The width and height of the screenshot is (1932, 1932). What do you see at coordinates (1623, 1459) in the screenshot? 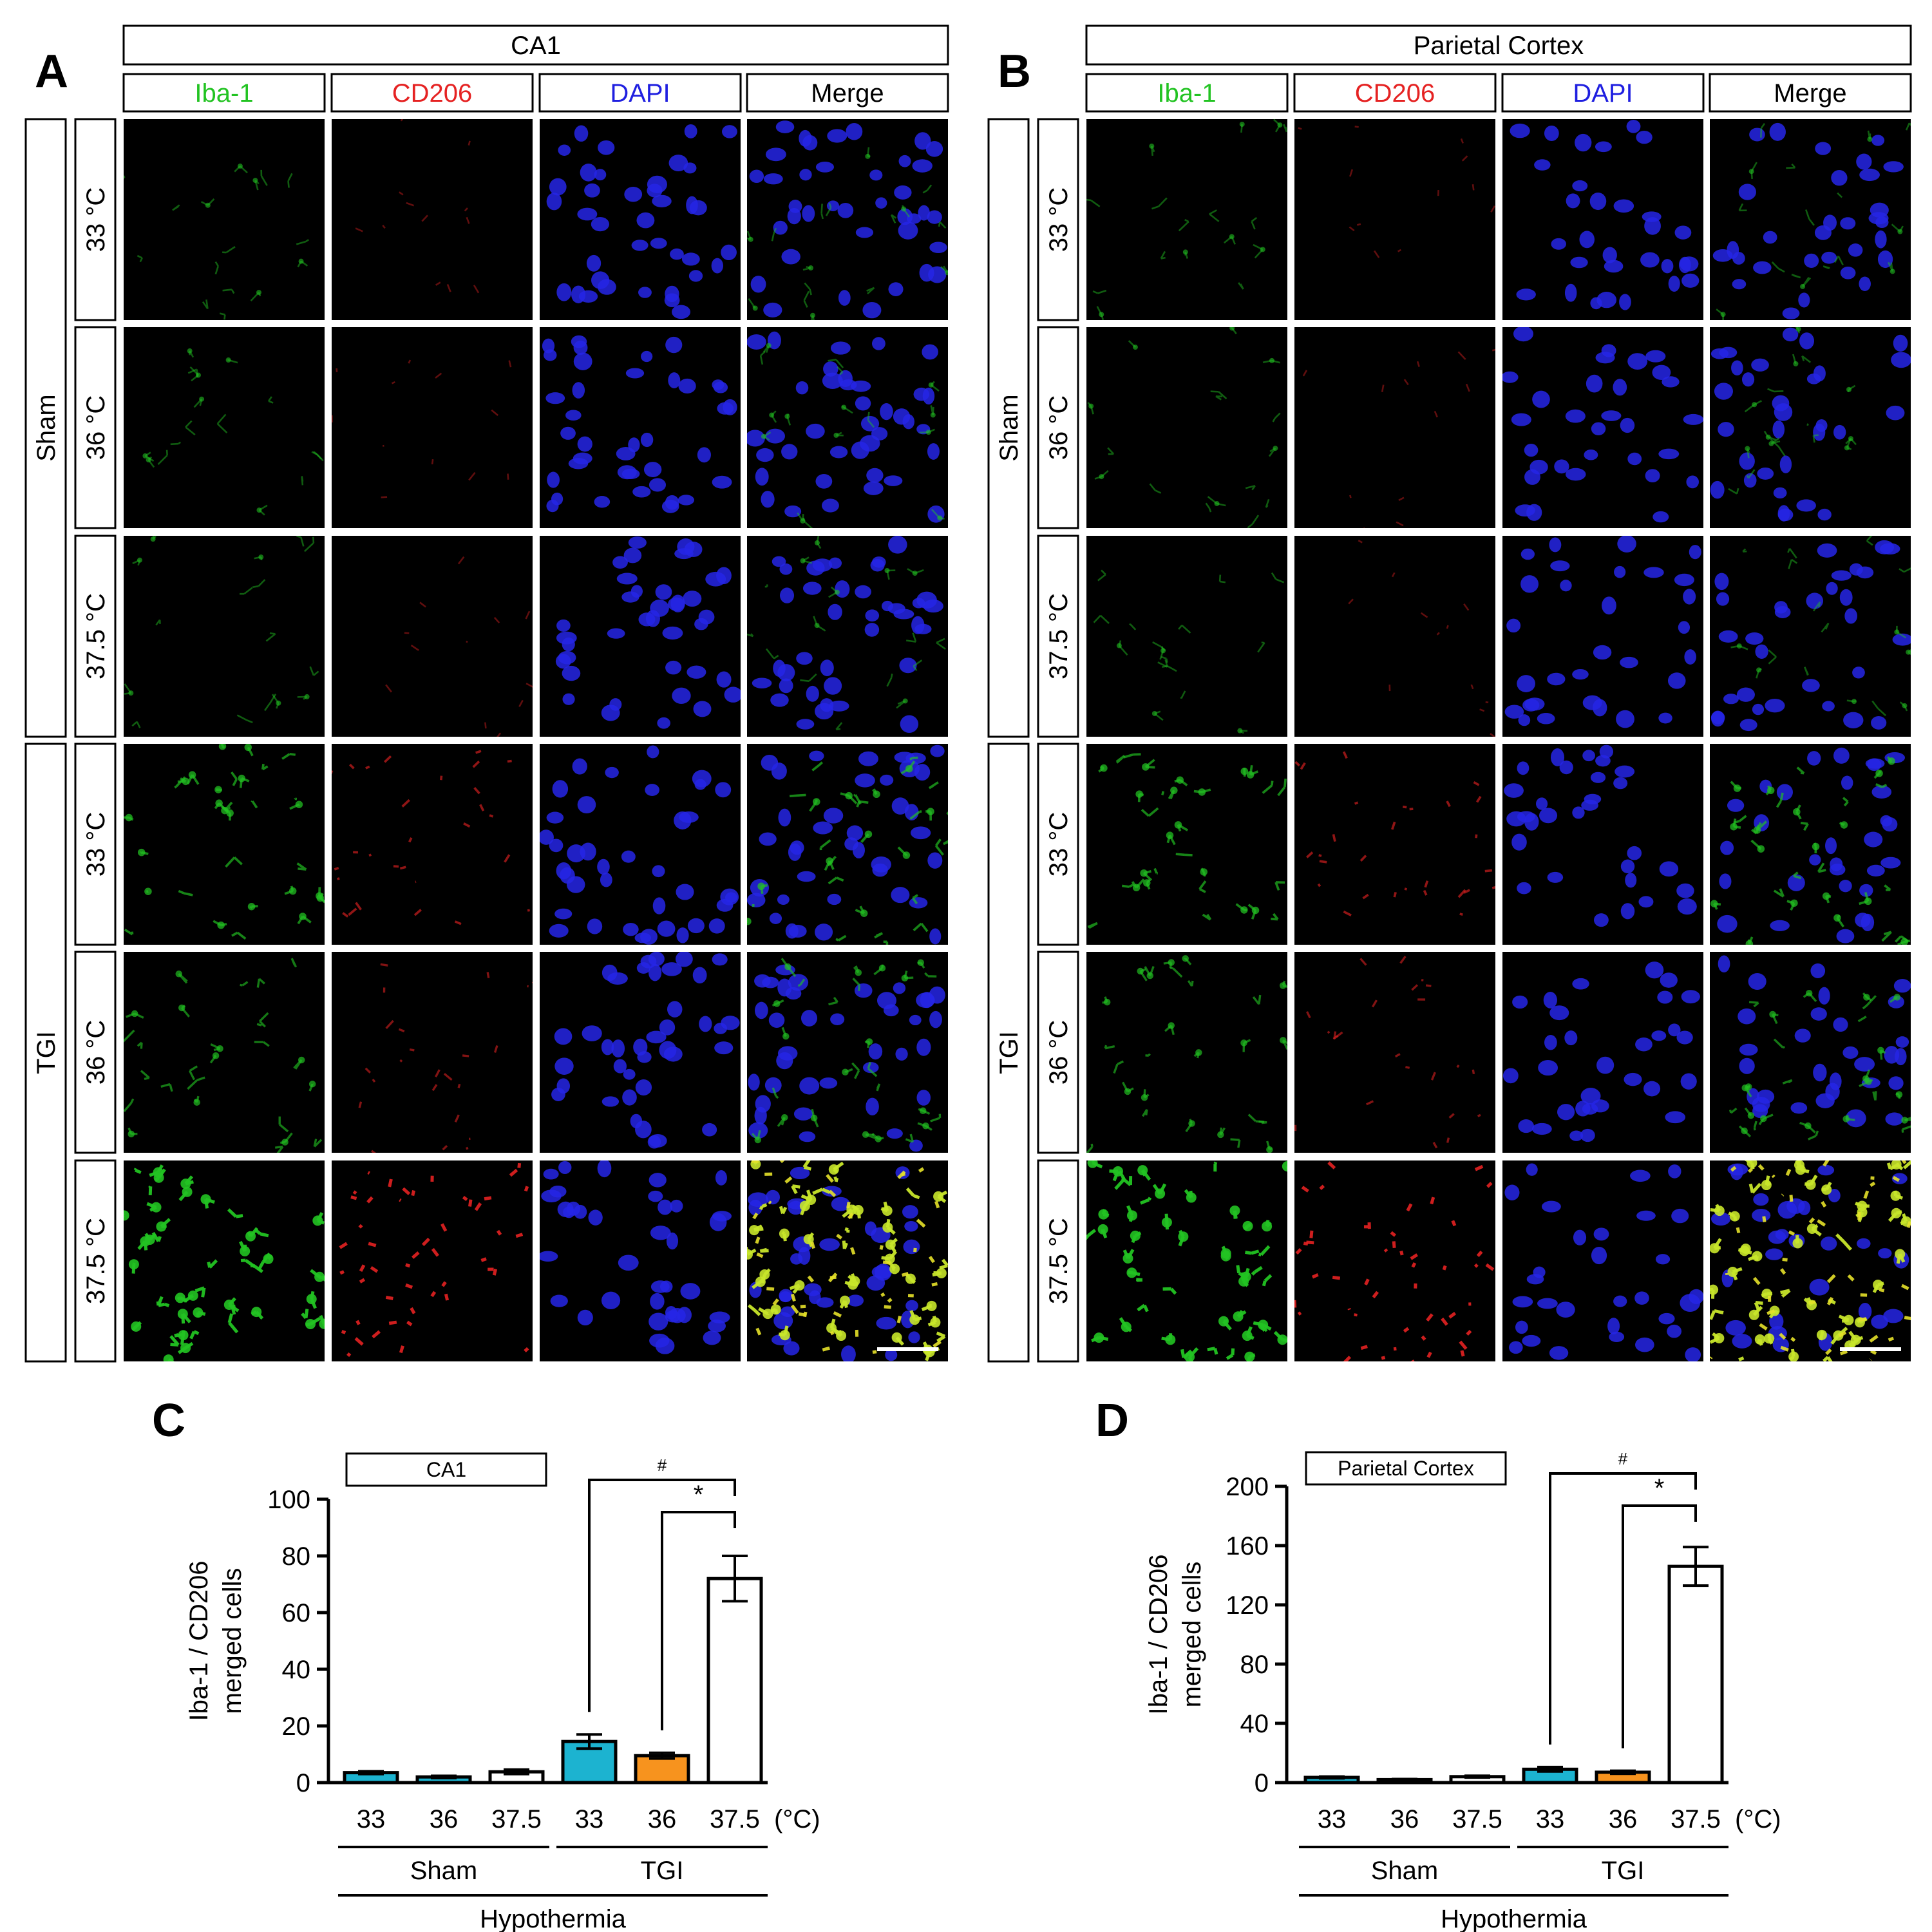
I see `significance-symbol: #` at bounding box center [1623, 1459].